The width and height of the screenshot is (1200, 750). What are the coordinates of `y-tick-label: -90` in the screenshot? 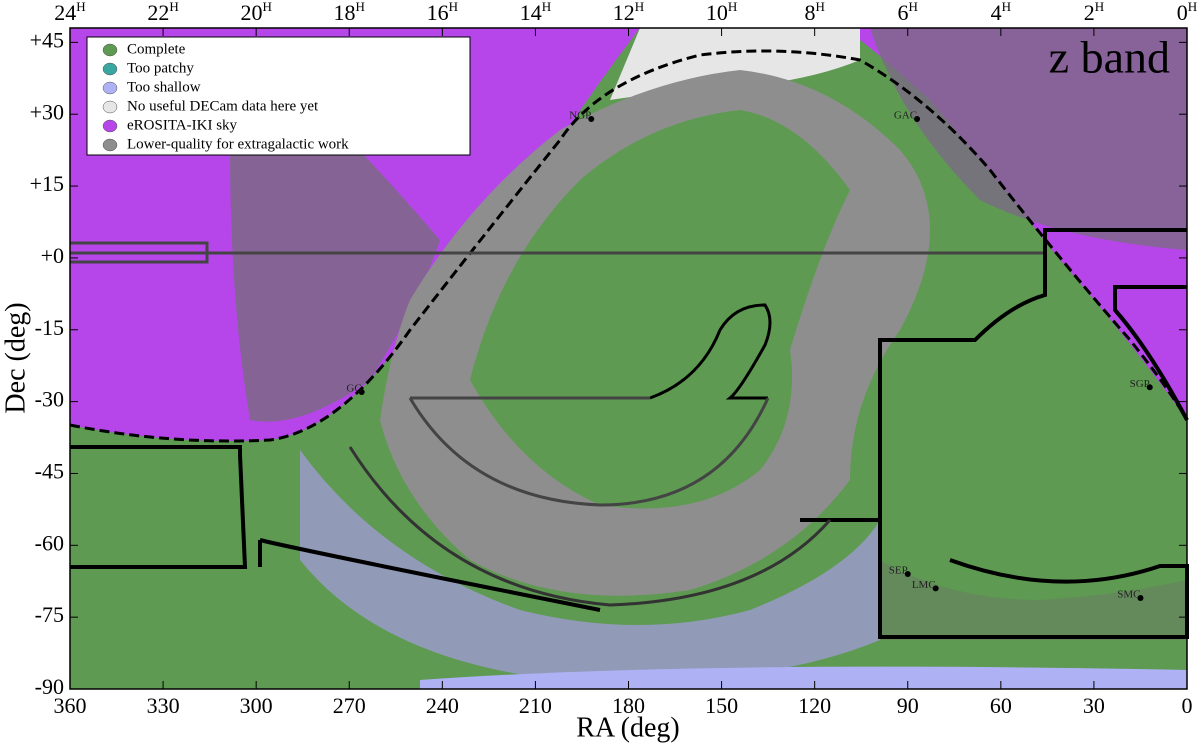 It's located at (49, 686).